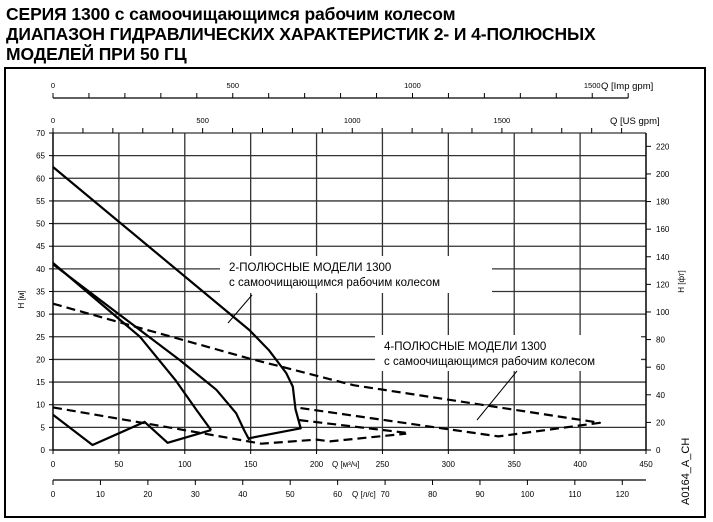 The height and width of the screenshot is (522, 713). Describe the element at coordinates (383, 464) in the screenshot. I see `x-tick-label: 250` at that location.